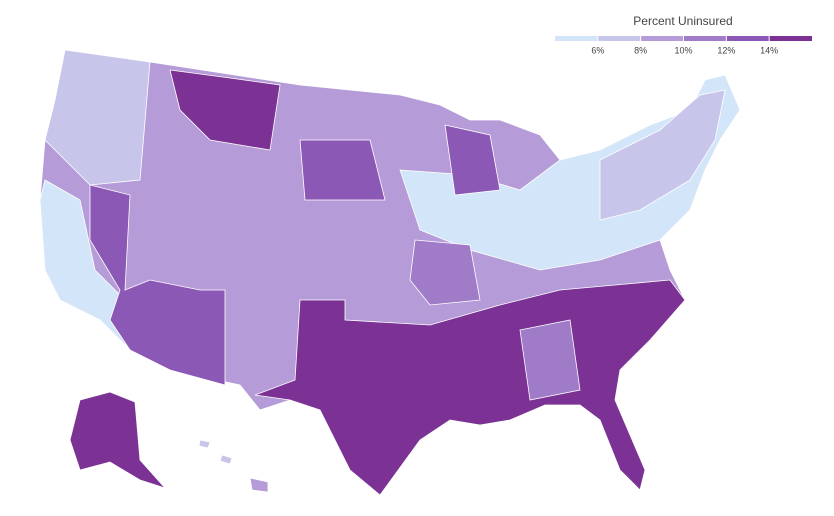 The image size is (834, 516). Describe the element at coordinates (342, 170) in the screenshot. I see `region-dakota` at that location.